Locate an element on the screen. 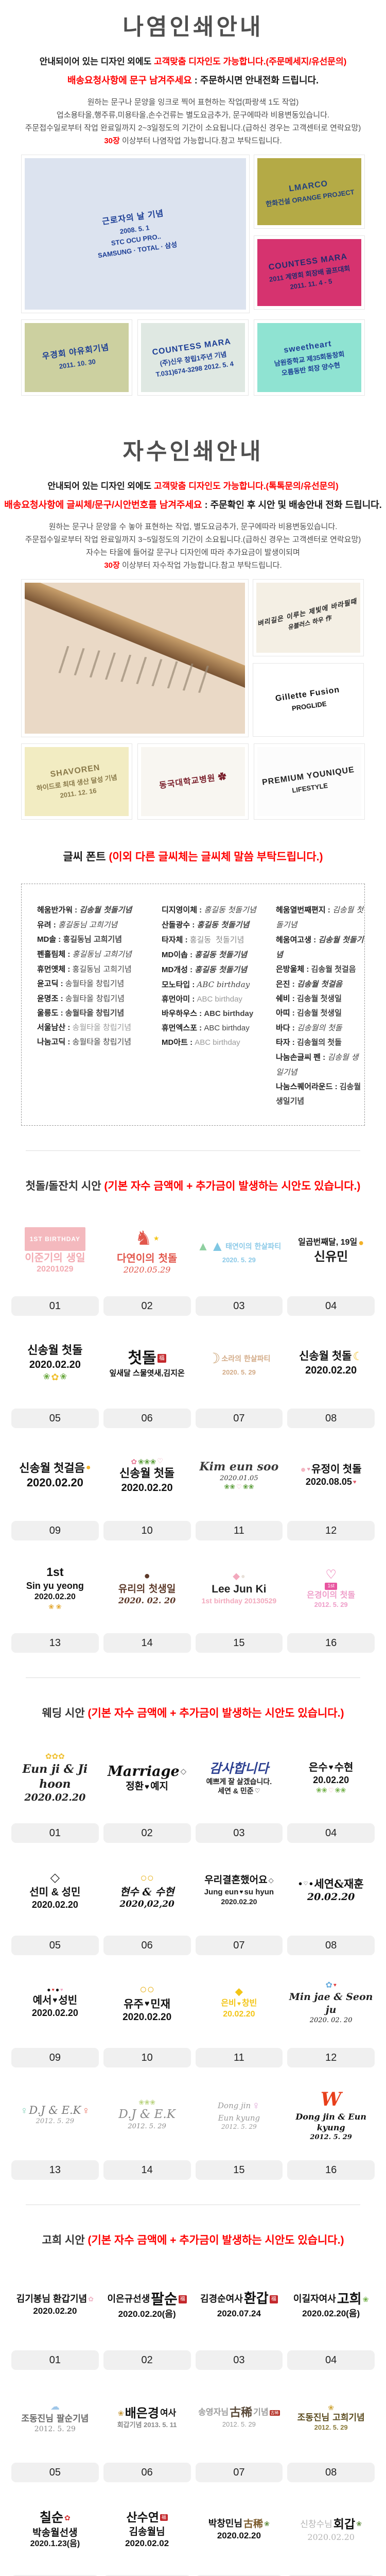 The height and width of the screenshot is (2576, 386). design-cell: 신창수님 회갑❀2020.02.20 12 is located at coordinates (331, 2533).